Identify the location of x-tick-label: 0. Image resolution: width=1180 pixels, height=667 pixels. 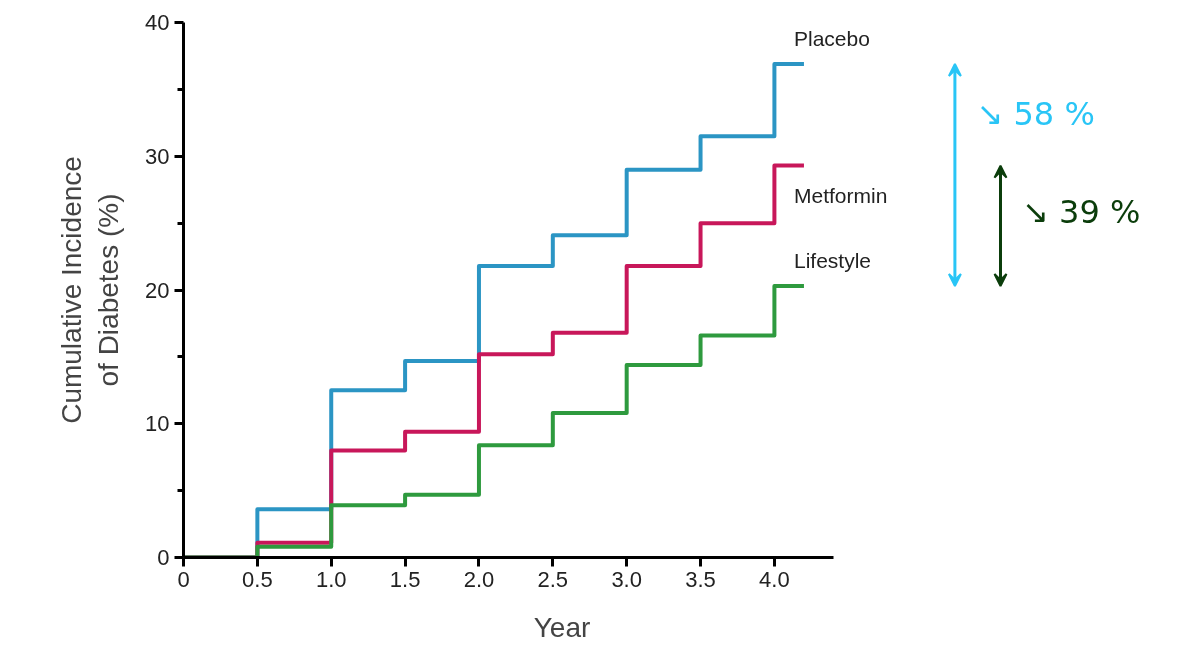
(183, 579).